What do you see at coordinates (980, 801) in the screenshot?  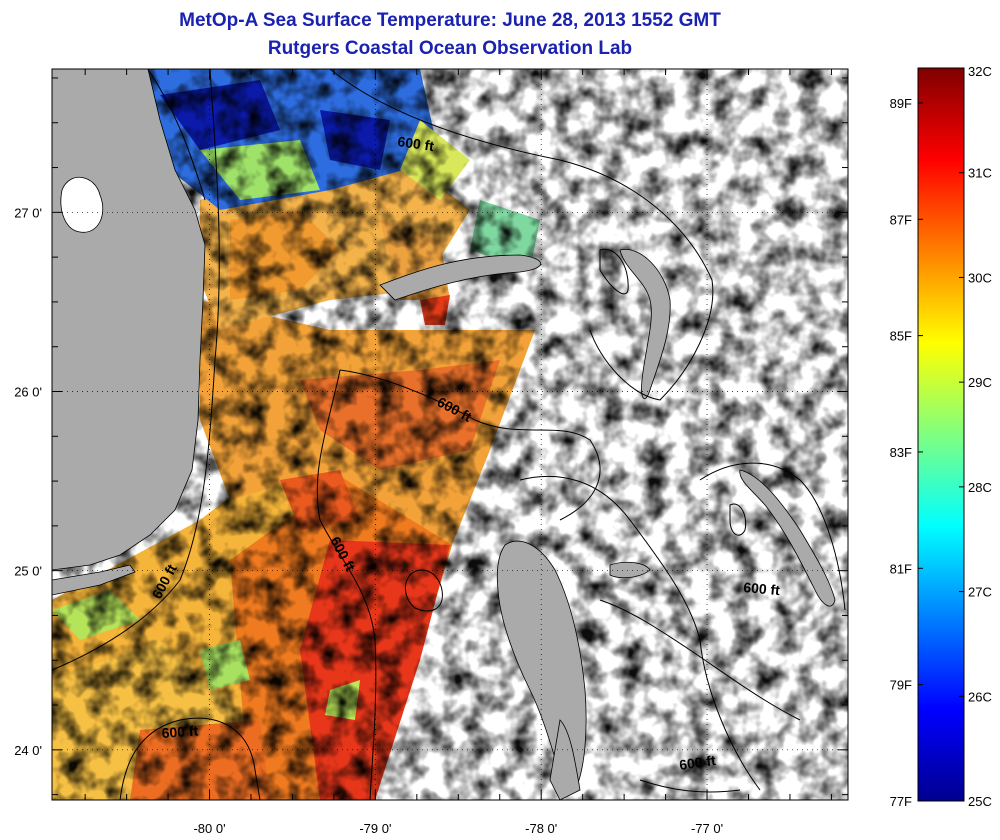 I see `colorbar-celsius-label: 25C` at bounding box center [980, 801].